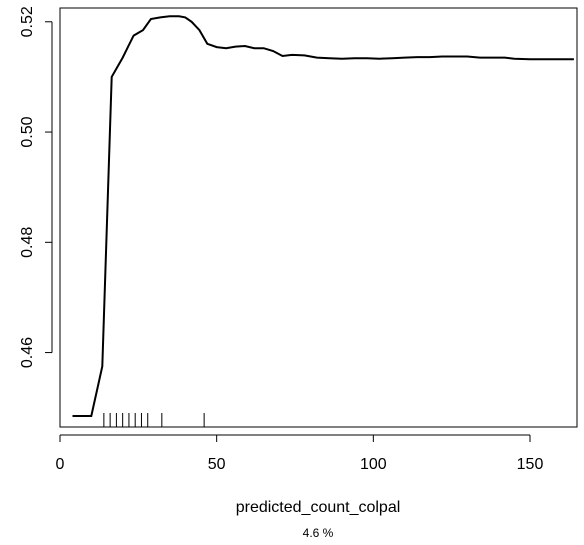  I want to click on x-tick-label: 100, so click(373, 464).